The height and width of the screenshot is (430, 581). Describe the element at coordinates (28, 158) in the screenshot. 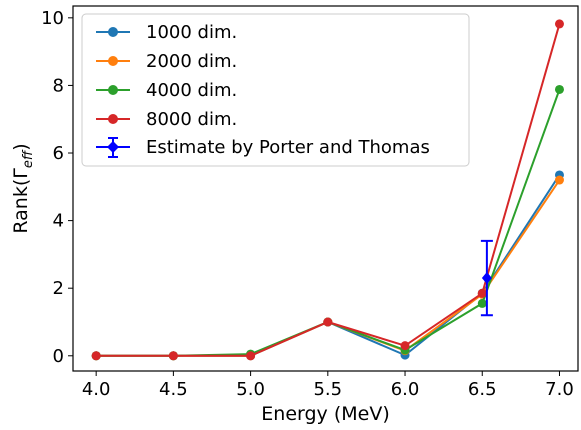

I see `y-axis-label-sub: eff` at that location.